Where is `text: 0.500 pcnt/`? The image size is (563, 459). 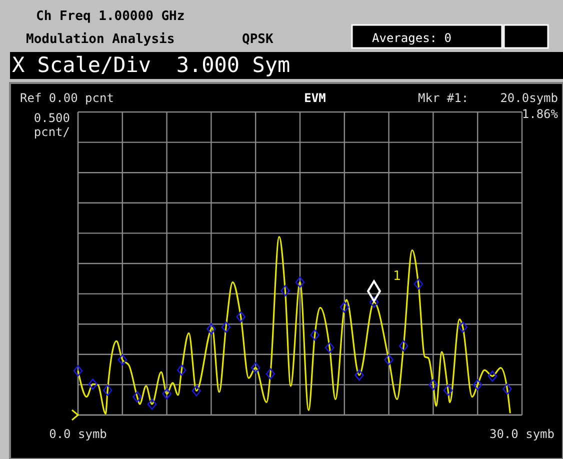
text: 0.500 pcnt/ is located at coordinates (52, 125).